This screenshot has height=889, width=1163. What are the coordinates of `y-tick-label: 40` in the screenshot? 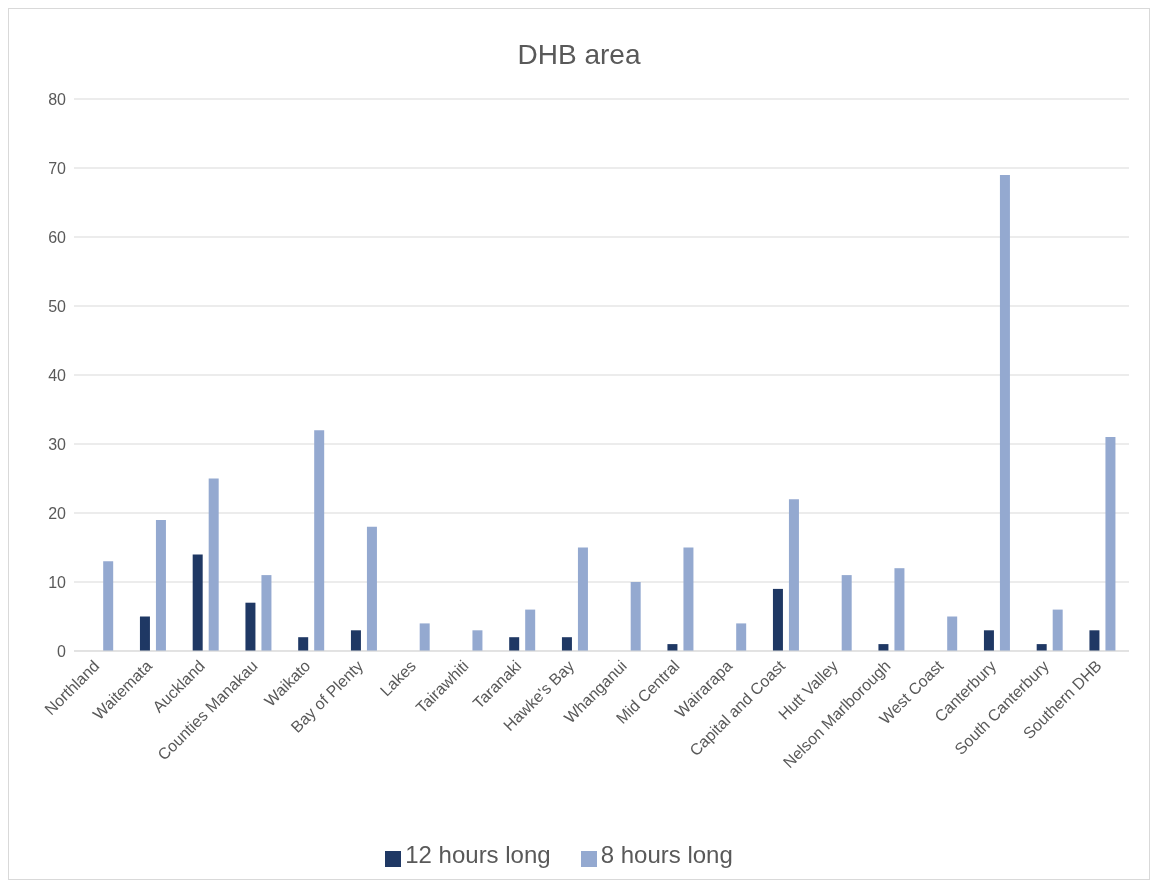 It's located at (57, 375).